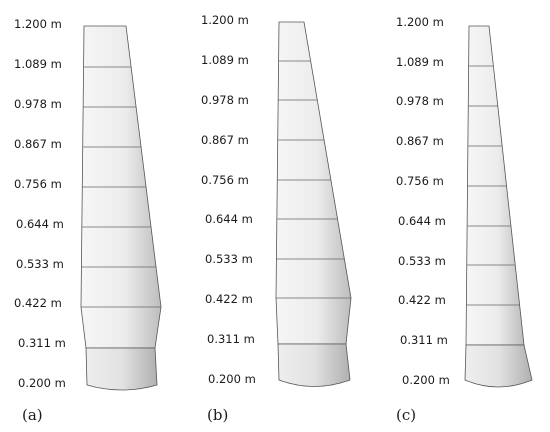 The height and width of the screenshot is (432, 550). What do you see at coordinates (498, 366) in the screenshot?
I see `tower-base-c` at bounding box center [498, 366].